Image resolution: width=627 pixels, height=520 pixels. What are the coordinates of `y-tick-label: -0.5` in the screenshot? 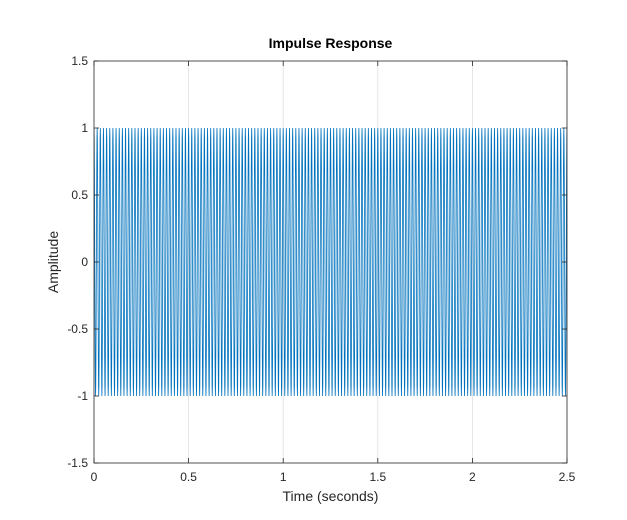 It's located at (77, 329).